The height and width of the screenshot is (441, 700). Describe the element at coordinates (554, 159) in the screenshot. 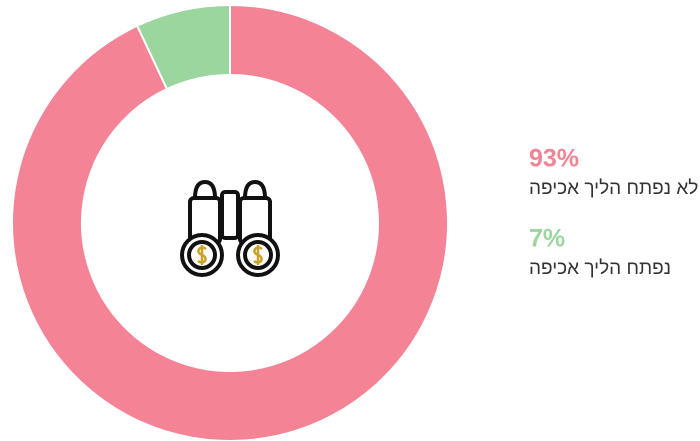

I see `legend-value: 93%` at that location.